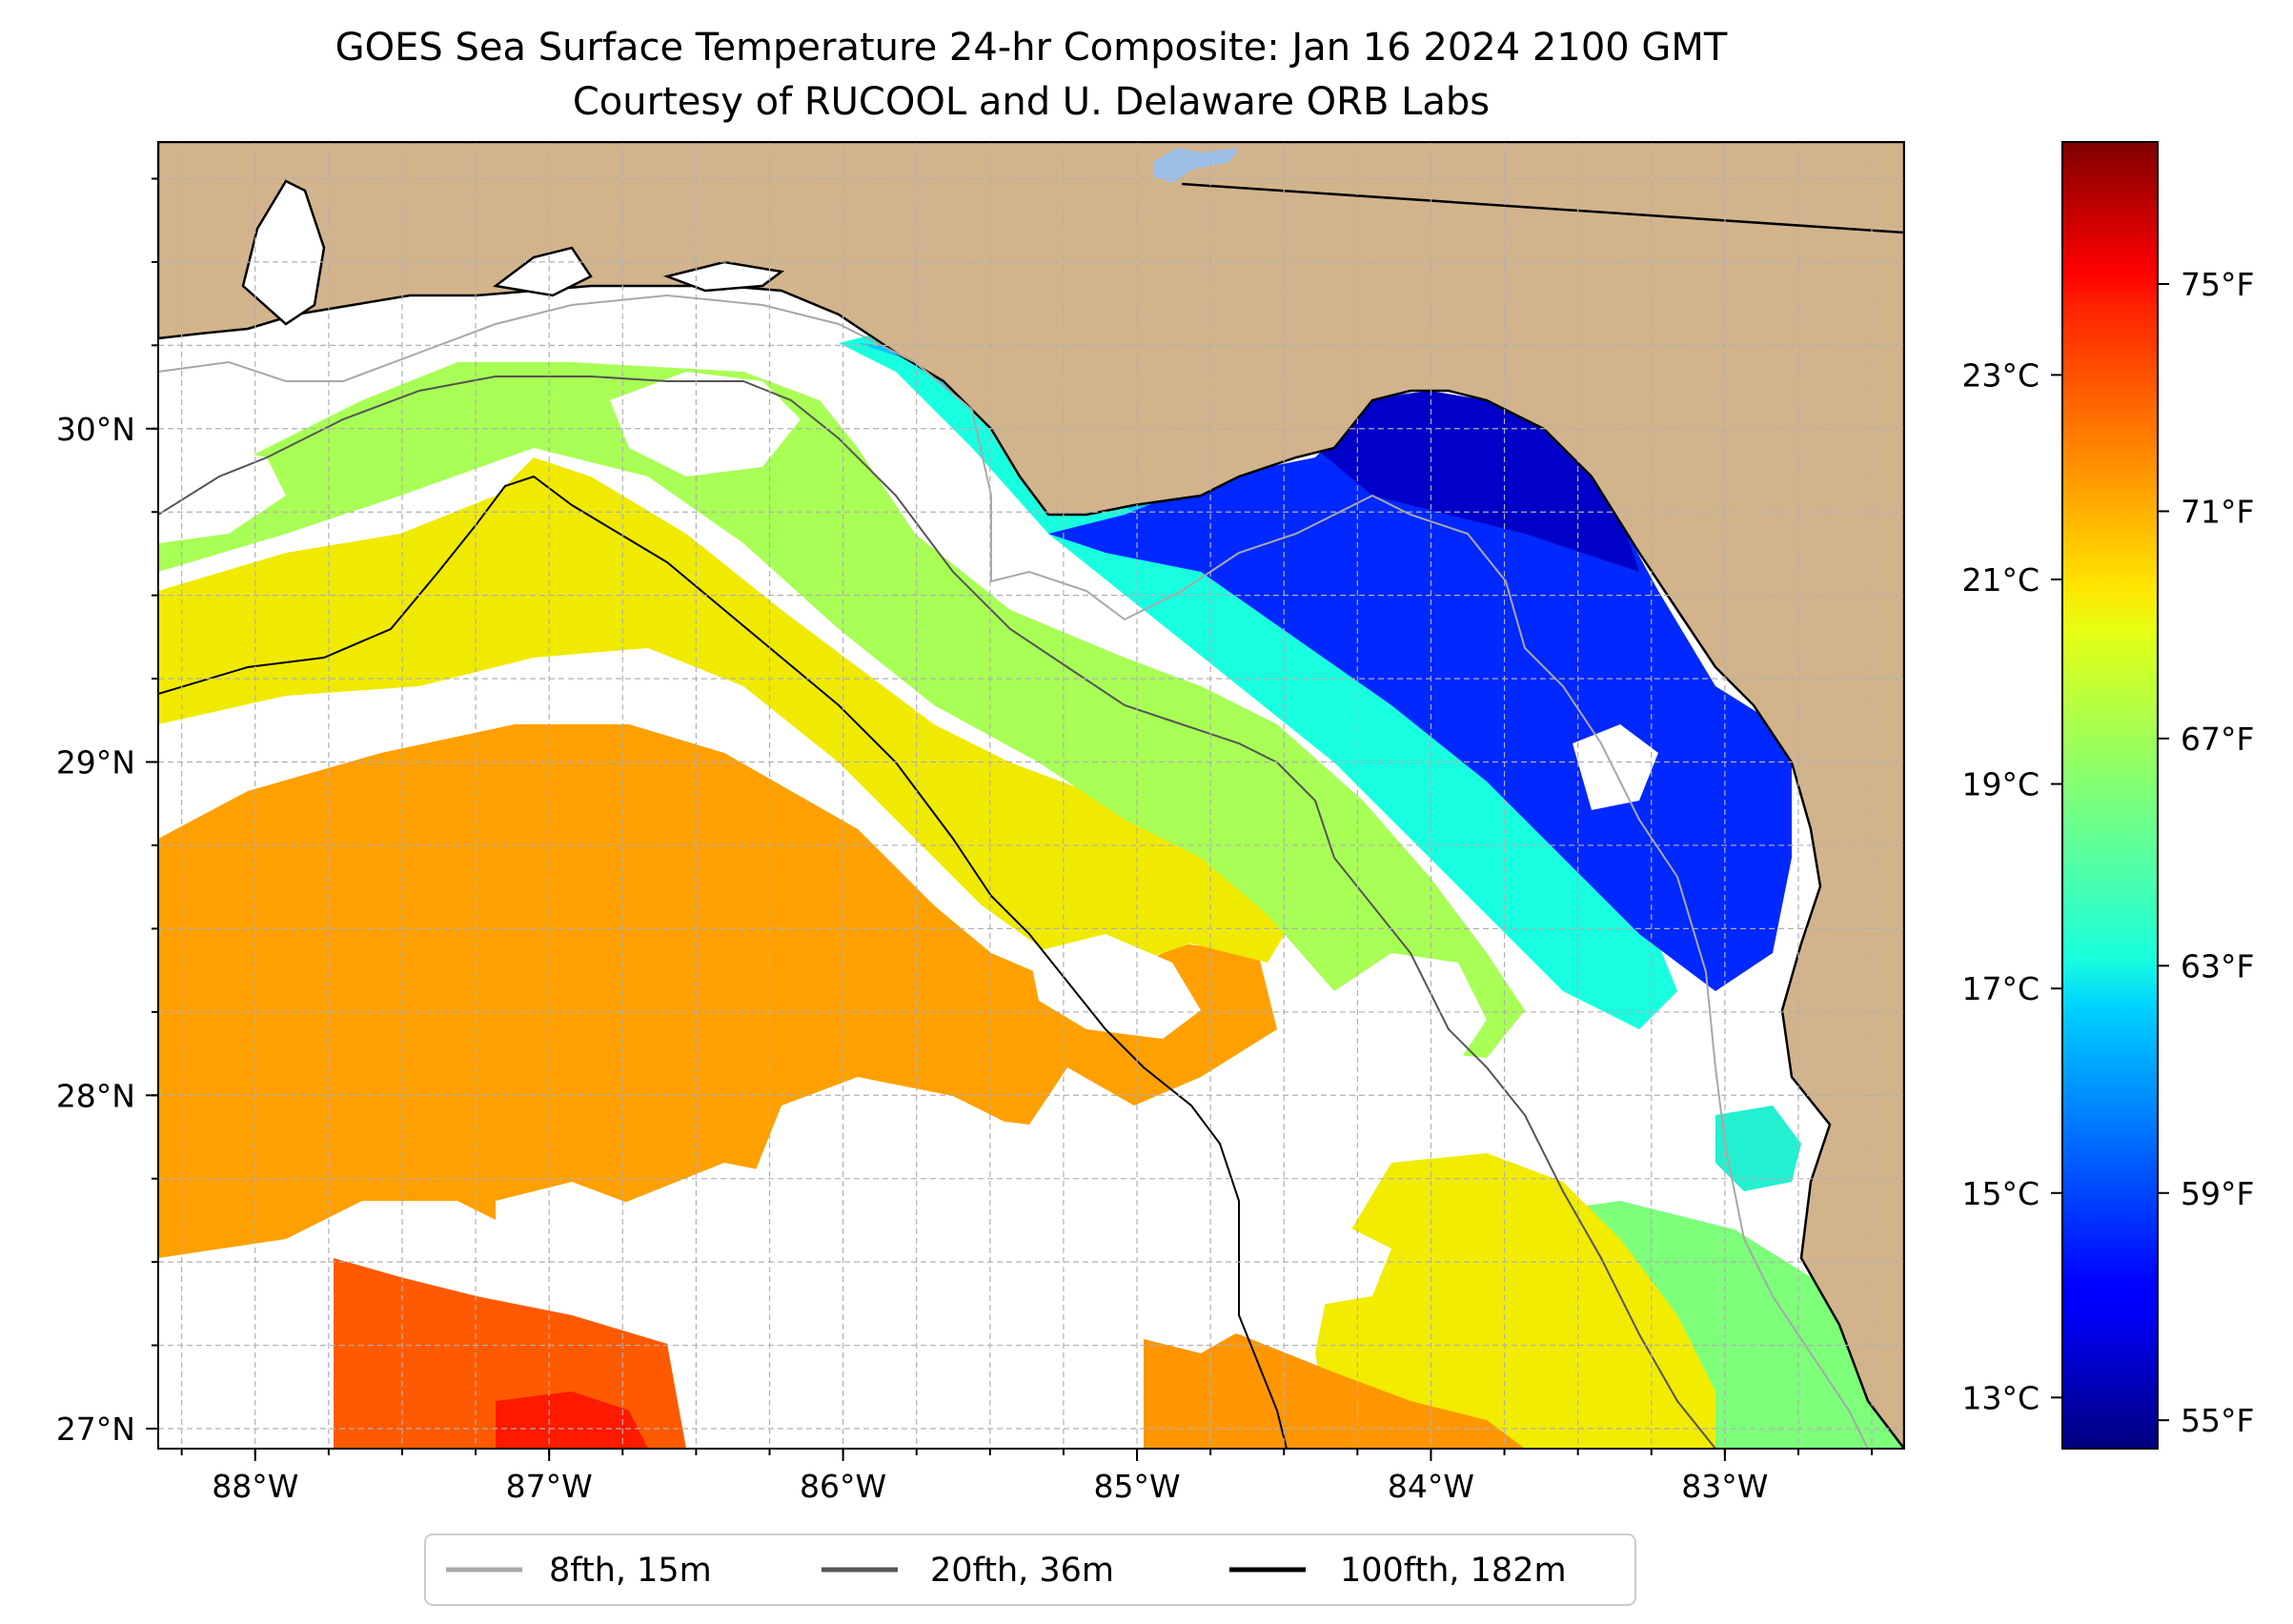  What do you see at coordinates (2000, 784) in the screenshot?
I see `colorbar-c-label: 19°C` at bounding box center [2000, 784].